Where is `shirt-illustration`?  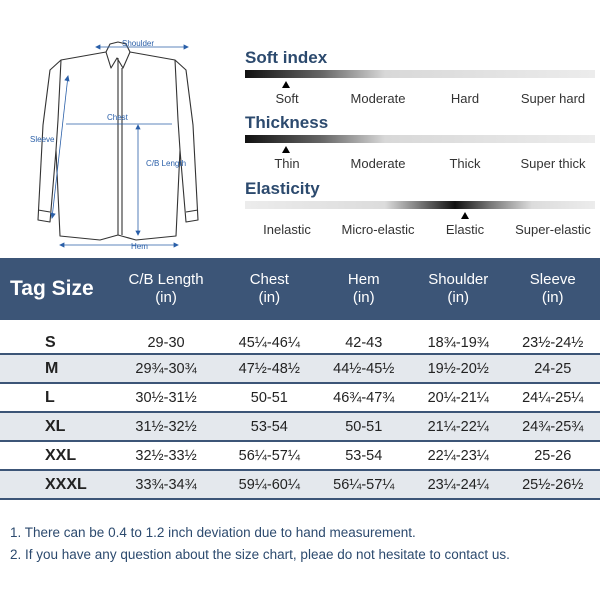 shirt-illustration is located at coordinates (118, 144).